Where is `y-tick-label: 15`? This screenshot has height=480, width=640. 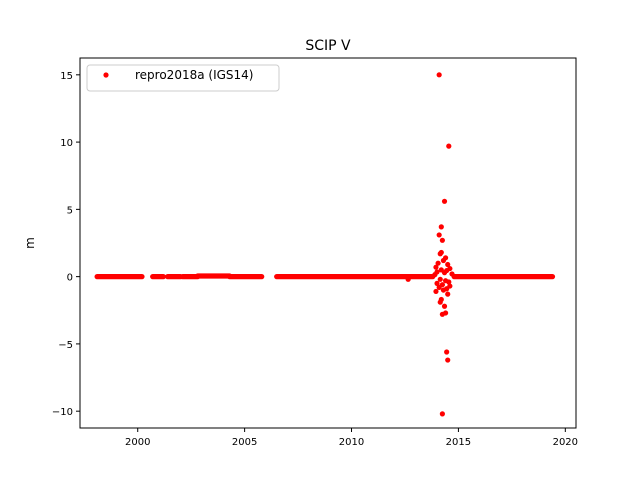
y-tick-label: 15 is located at coordinates (66, 76).